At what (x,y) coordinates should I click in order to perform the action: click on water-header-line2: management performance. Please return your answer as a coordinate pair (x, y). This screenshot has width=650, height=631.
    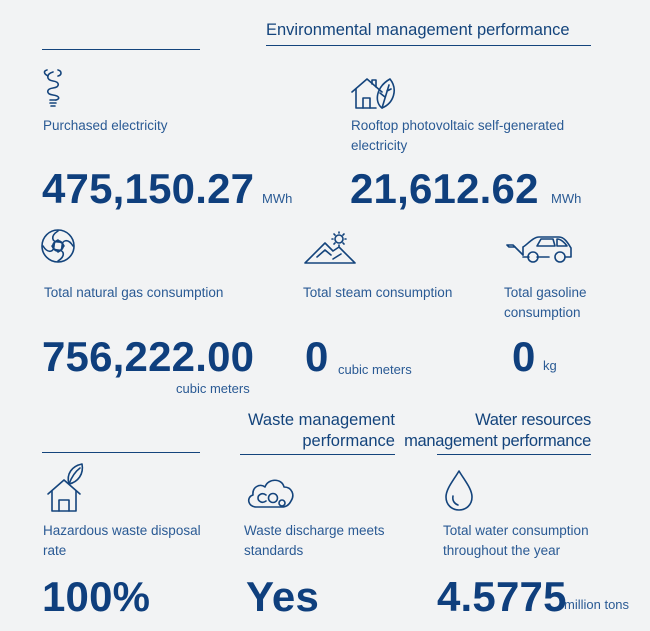
    Looking at the image, I should click on (497, 441).